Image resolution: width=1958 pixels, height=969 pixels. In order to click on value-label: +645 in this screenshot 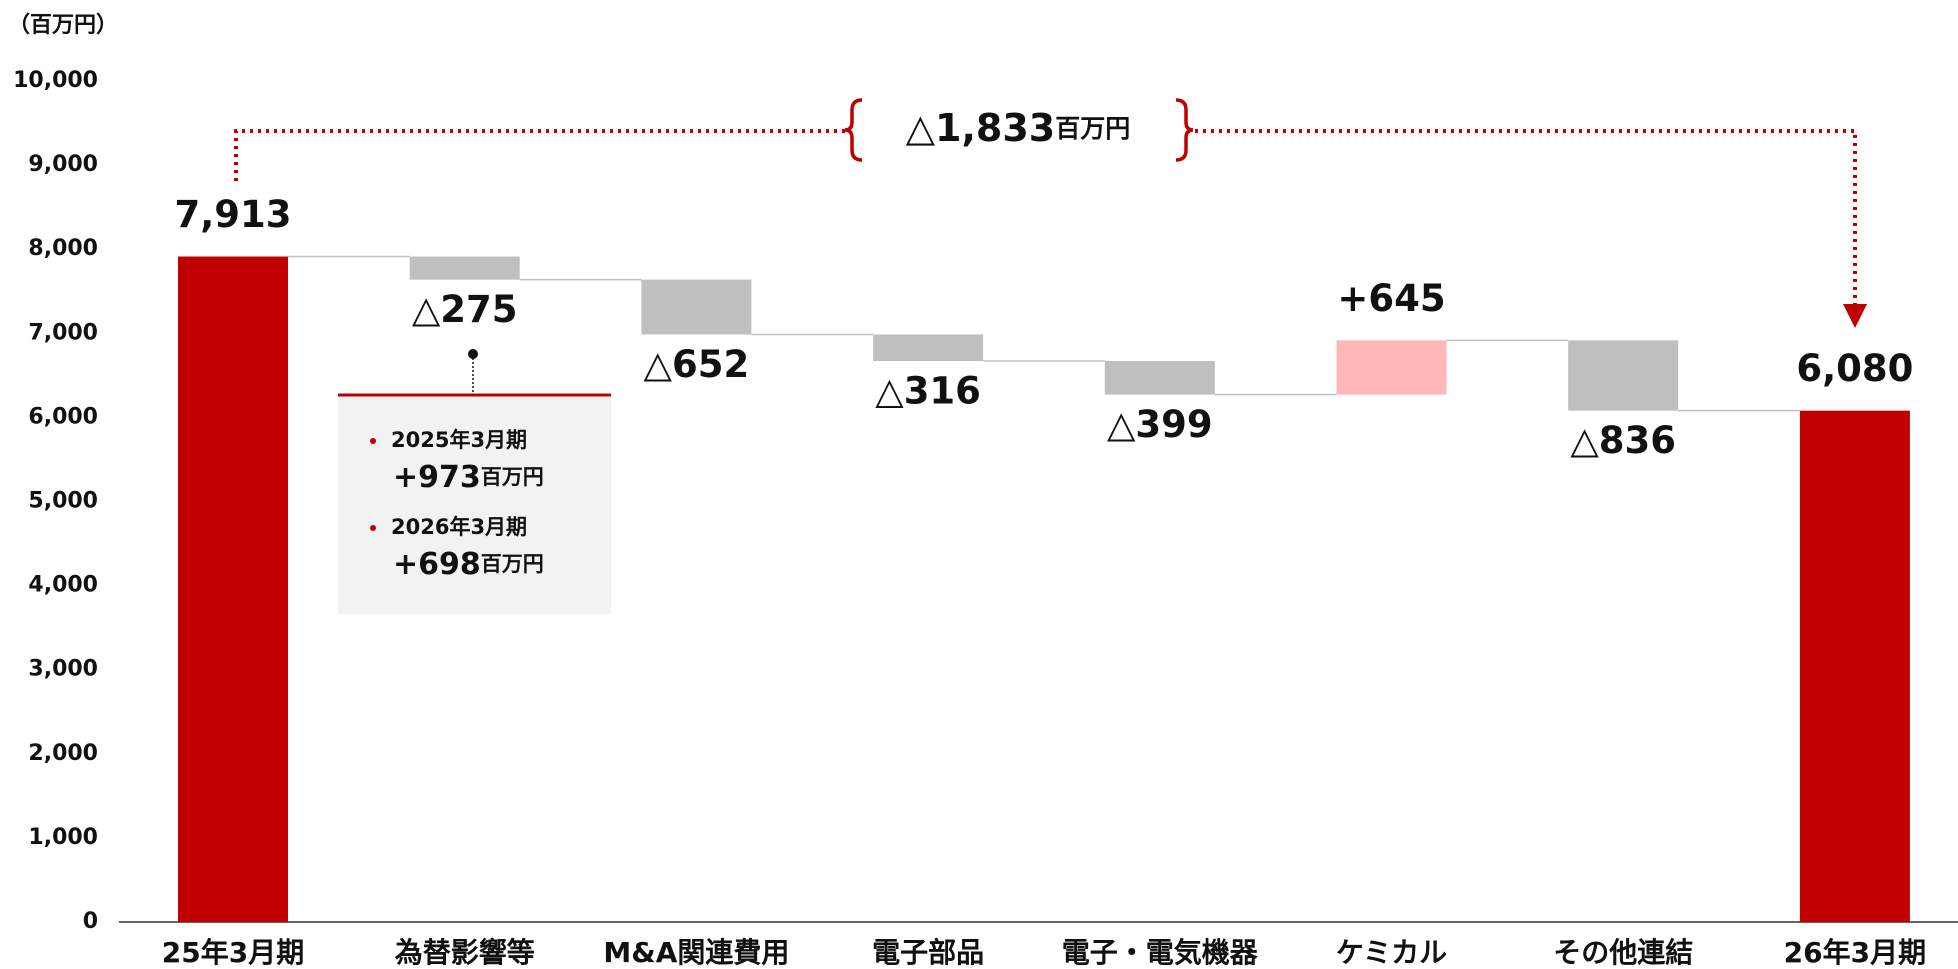, I will do `click(1391, 298)`.